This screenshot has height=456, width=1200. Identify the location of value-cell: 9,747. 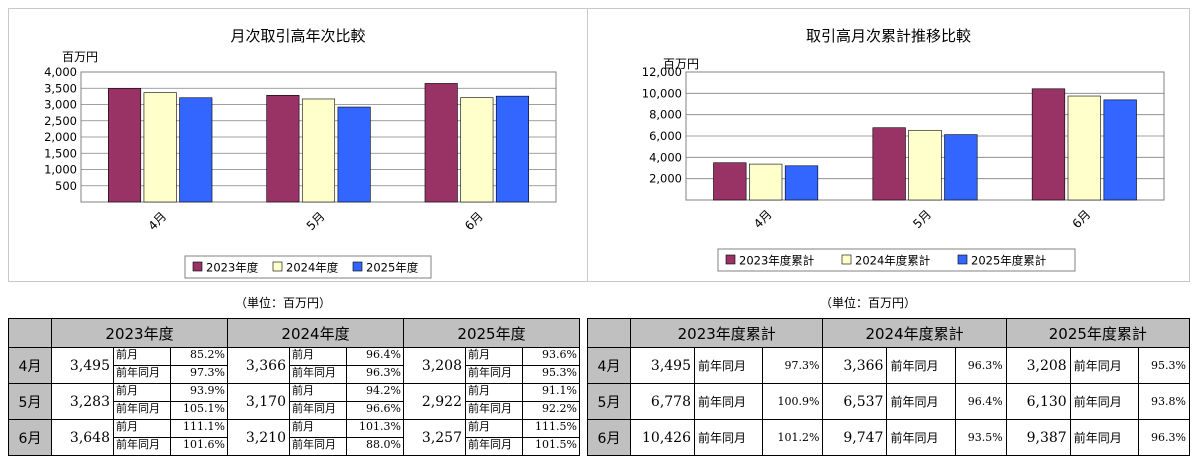
(854, 437).